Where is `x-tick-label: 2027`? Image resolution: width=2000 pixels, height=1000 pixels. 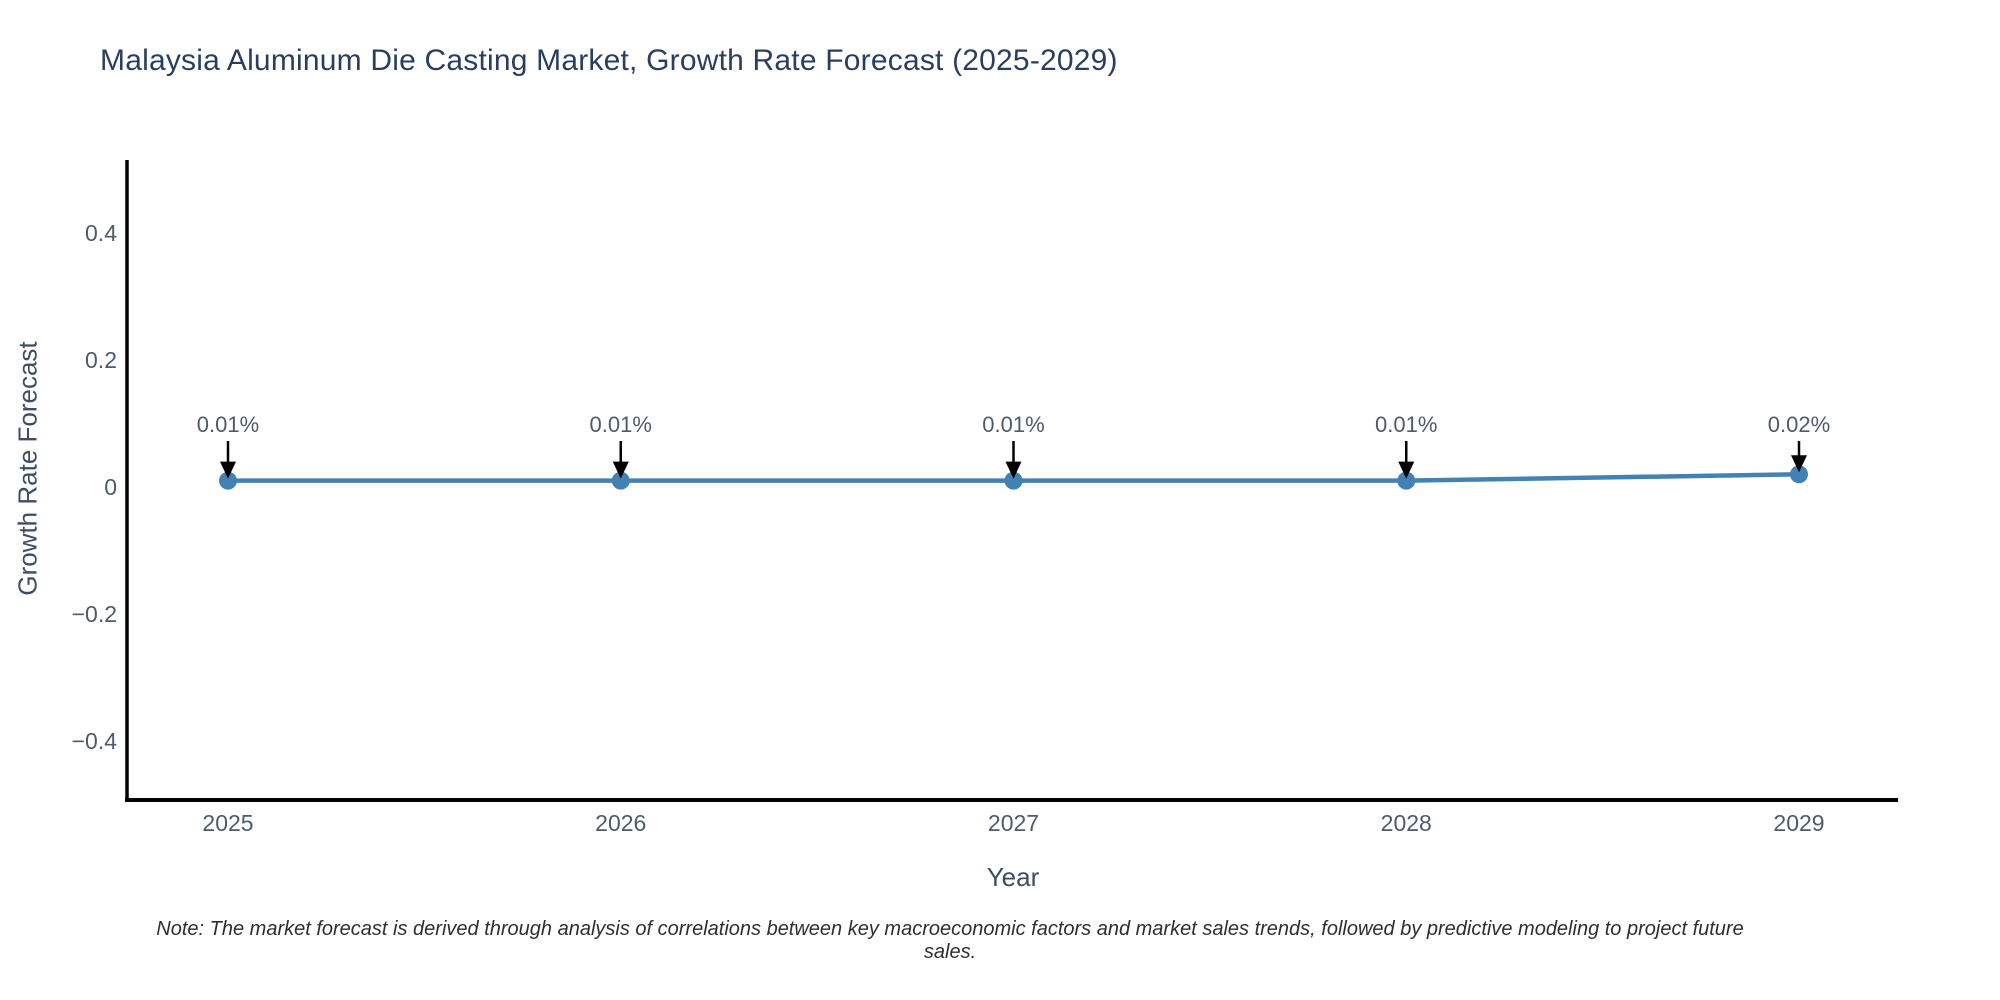
x-tick-label: 2027 is located at coordinates (1013, 823).